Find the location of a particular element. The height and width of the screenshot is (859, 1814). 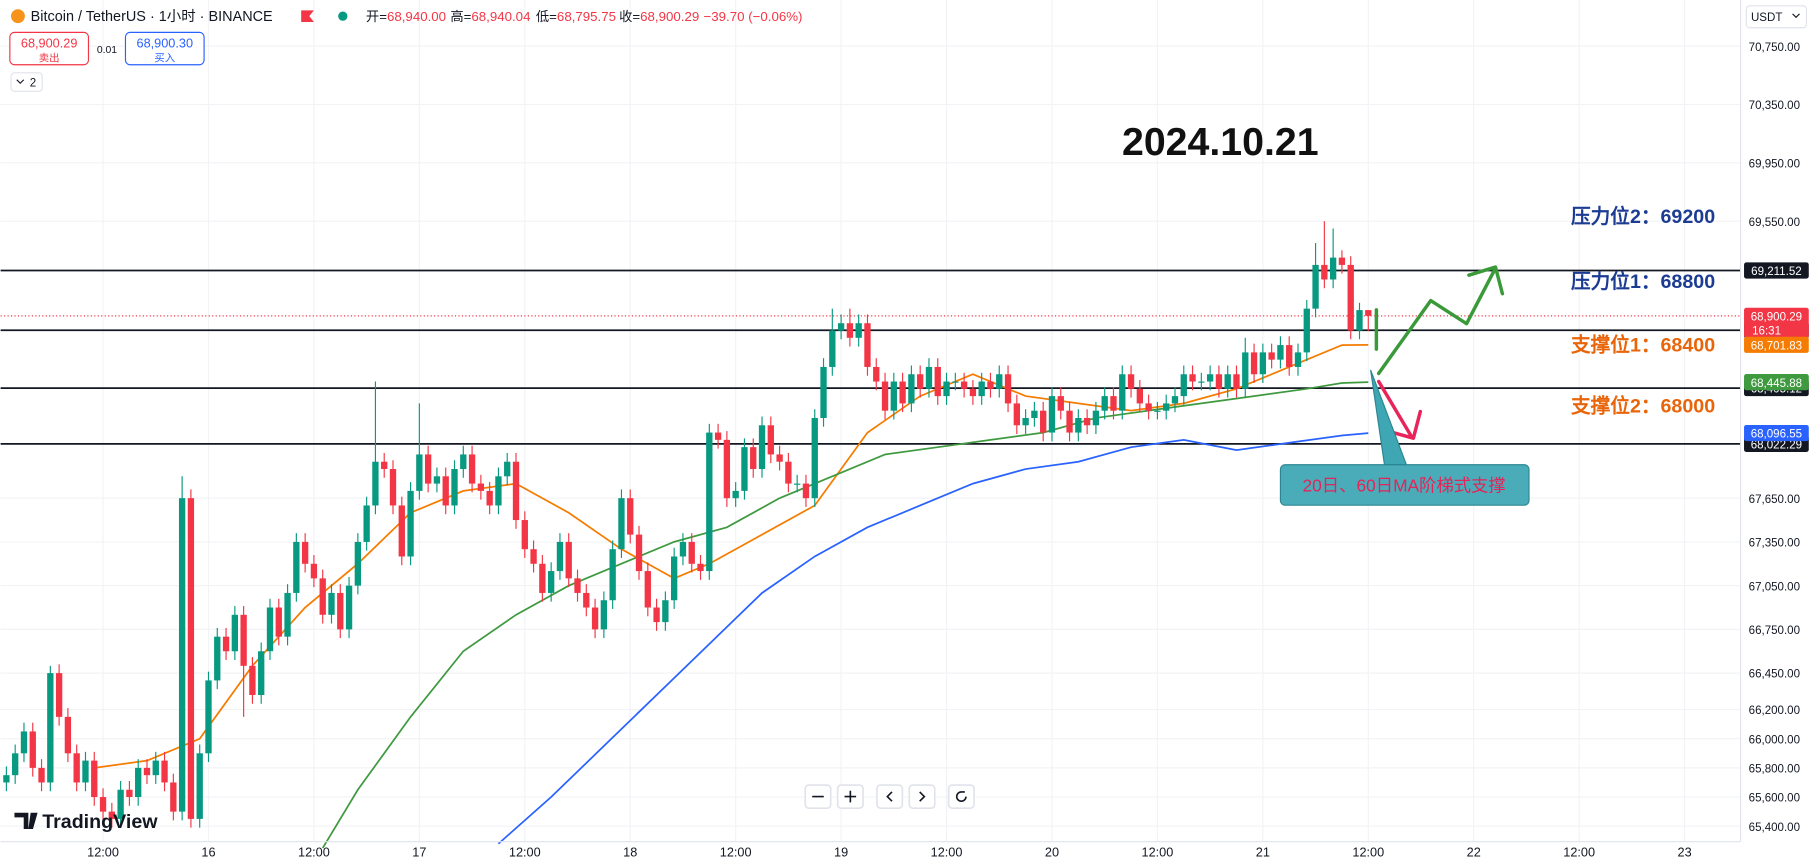

quote: 收=68,900.29 is located at coordinates (659, 16).